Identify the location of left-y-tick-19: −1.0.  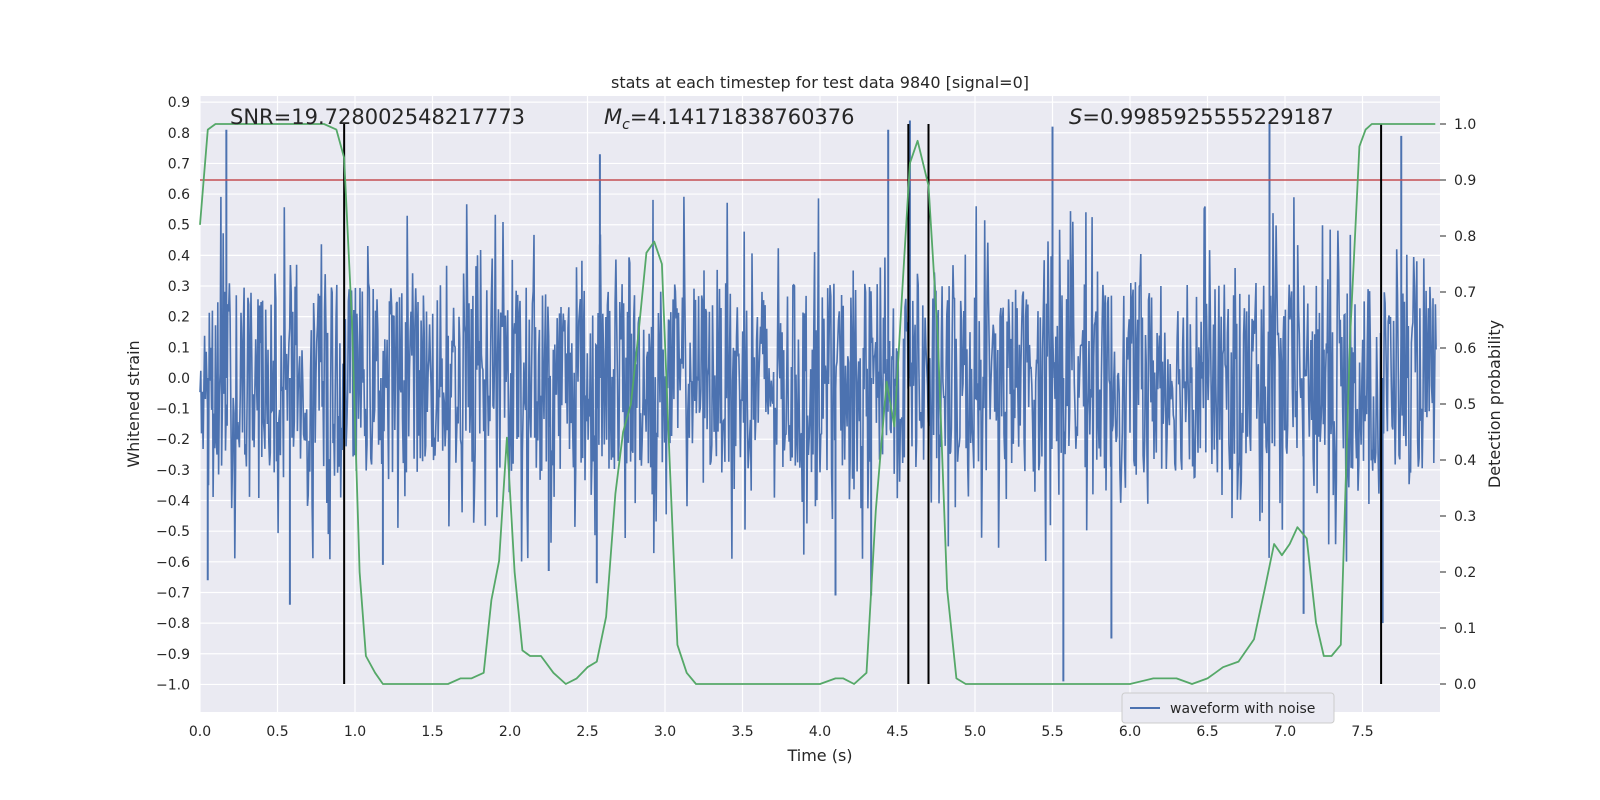
(173, 685).